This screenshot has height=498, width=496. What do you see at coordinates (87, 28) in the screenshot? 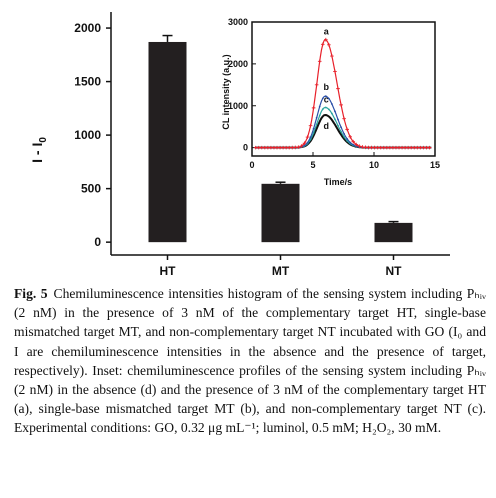
I see `main-y-tick-label: 2000` at bounding box center [87, 28].